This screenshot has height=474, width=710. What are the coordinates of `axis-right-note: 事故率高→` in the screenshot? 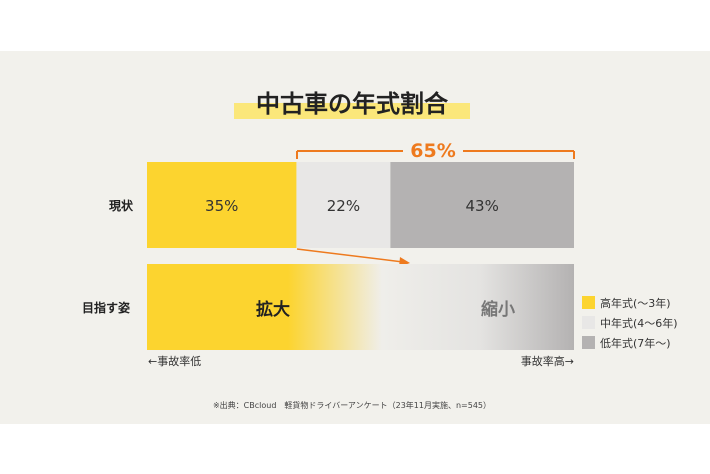 It's located at (547, 361).